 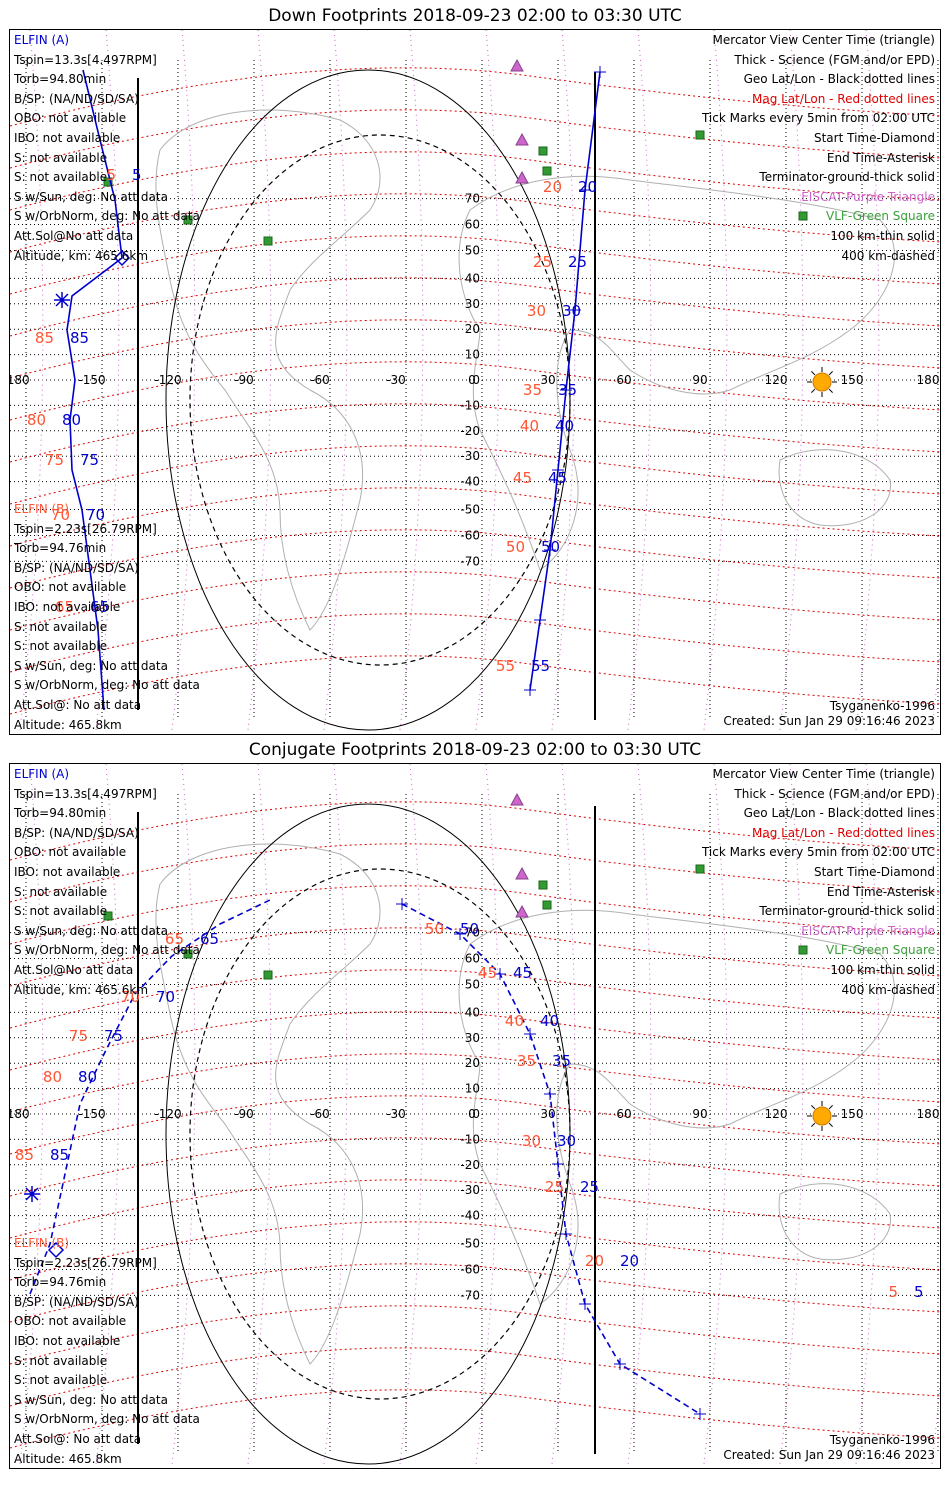 I want to click on track-b-time-label-blue: 85, so click(x=59, y=1155).